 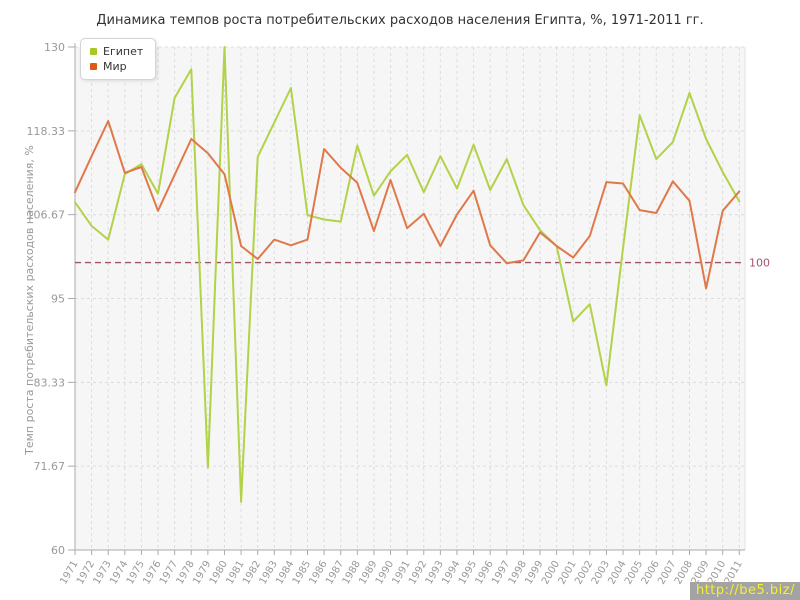 I want to click on reference-line-label: 100, so click(x=759, y=263).